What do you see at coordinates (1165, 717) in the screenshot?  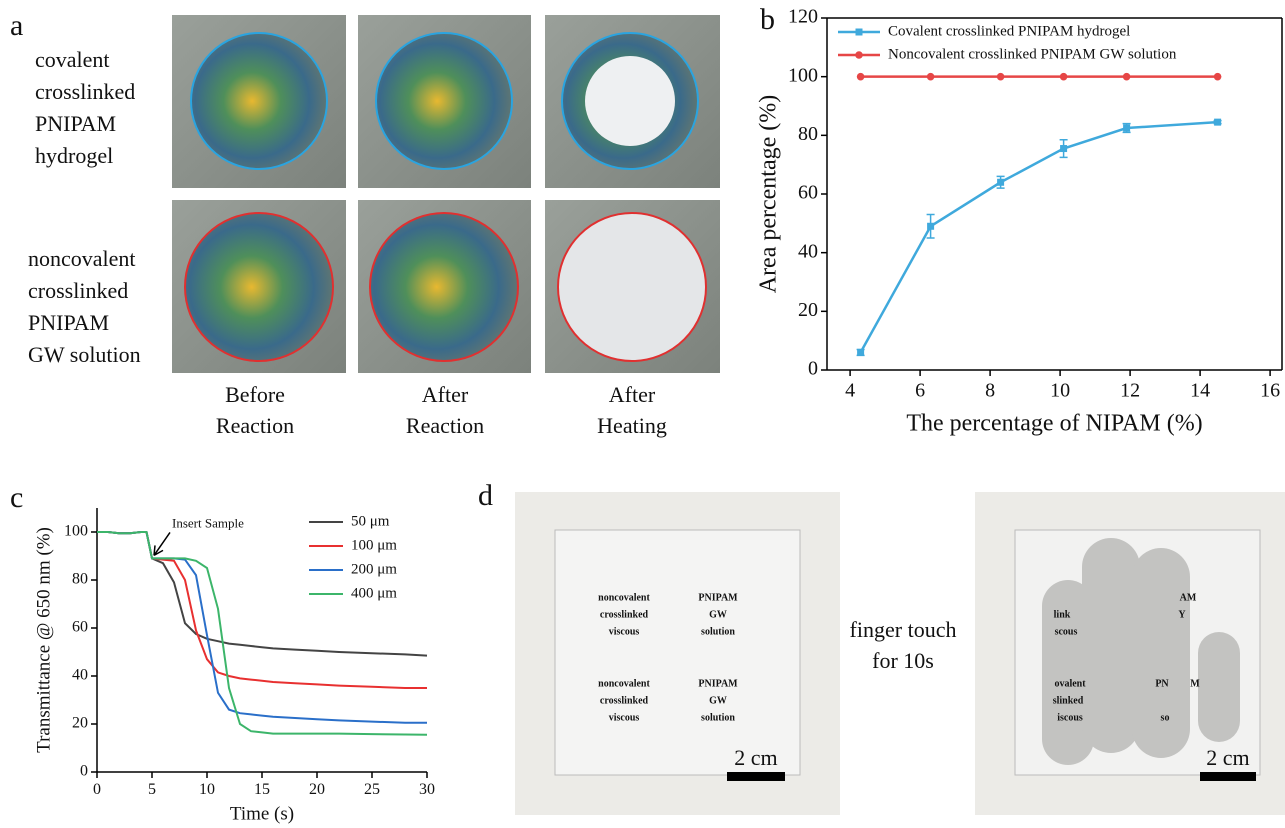 I see `photo-text: so` at bounding box center [1165, 717].